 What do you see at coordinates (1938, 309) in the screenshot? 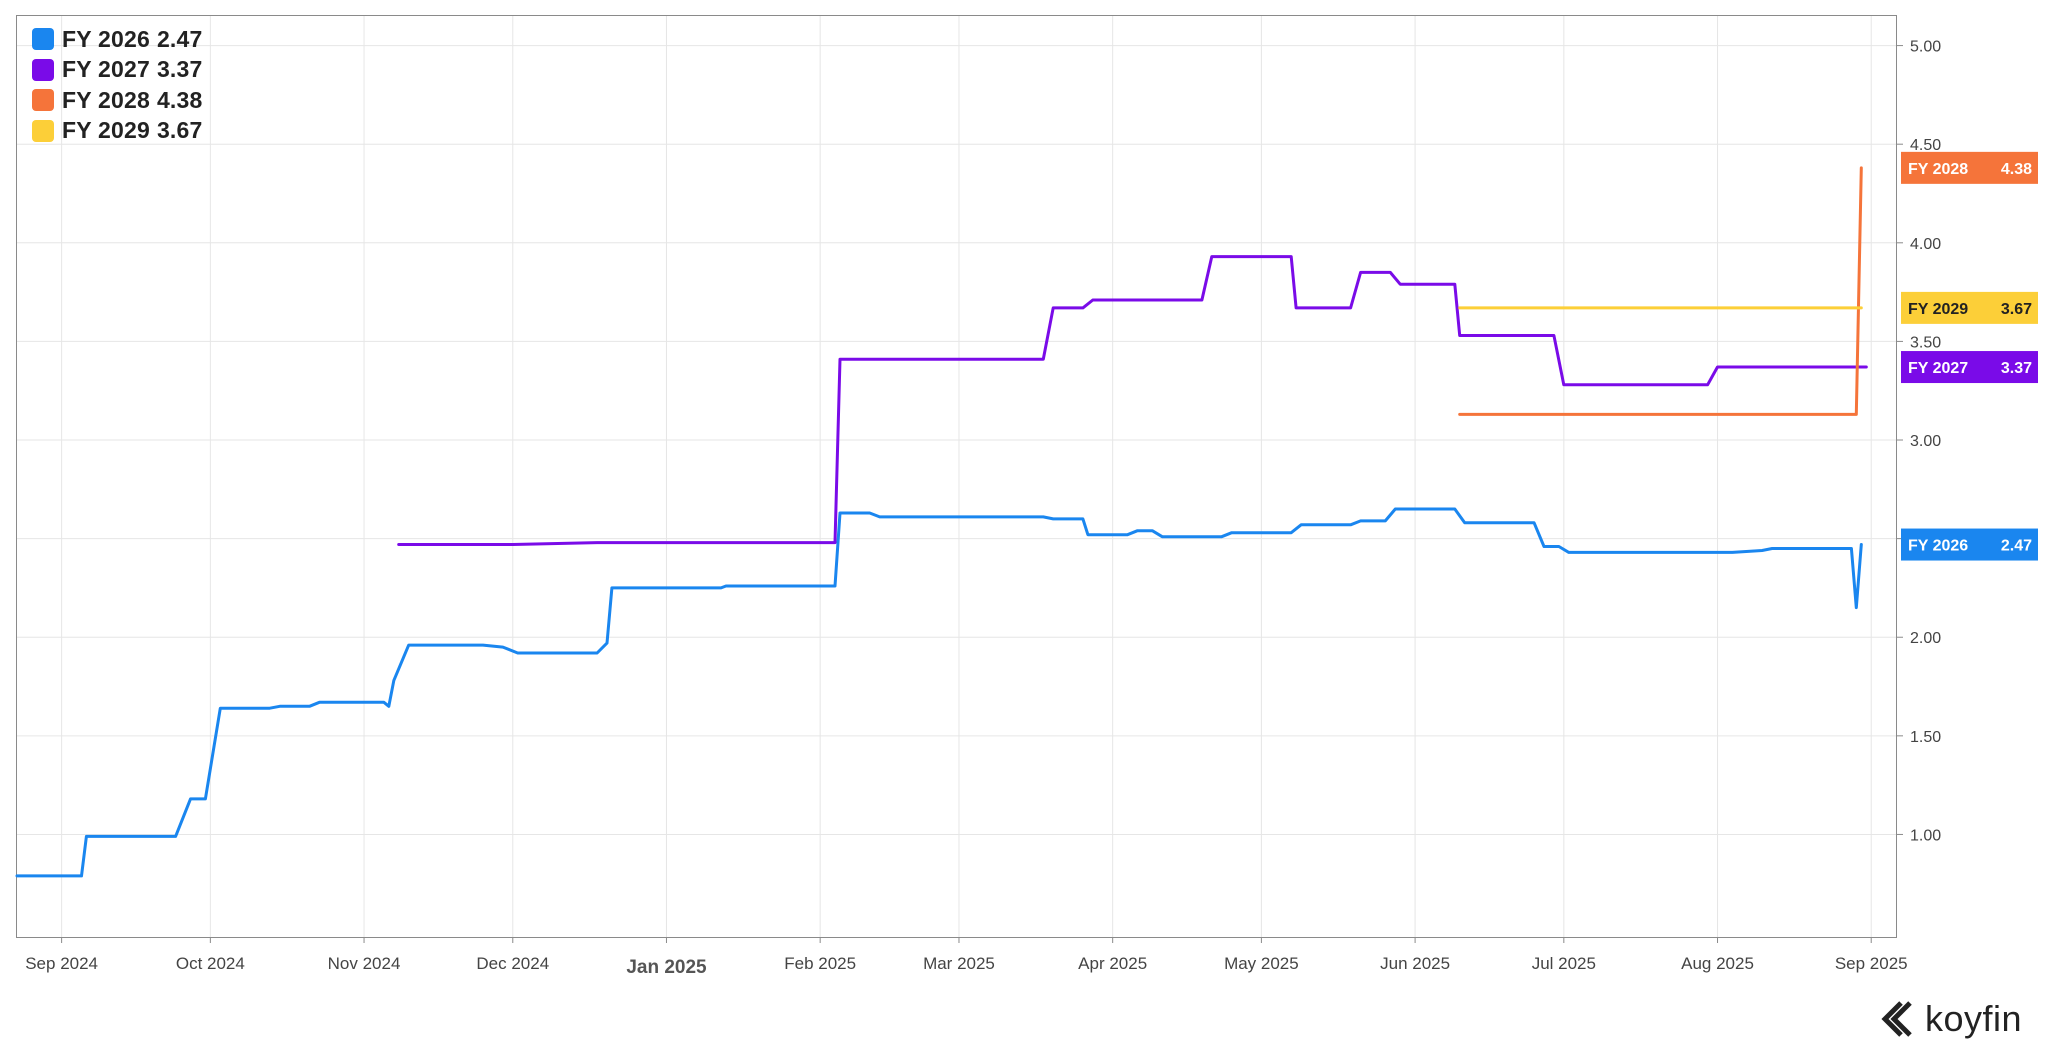
I see `value-tag-name: FY 2029` at bounding box center [1938, 309].